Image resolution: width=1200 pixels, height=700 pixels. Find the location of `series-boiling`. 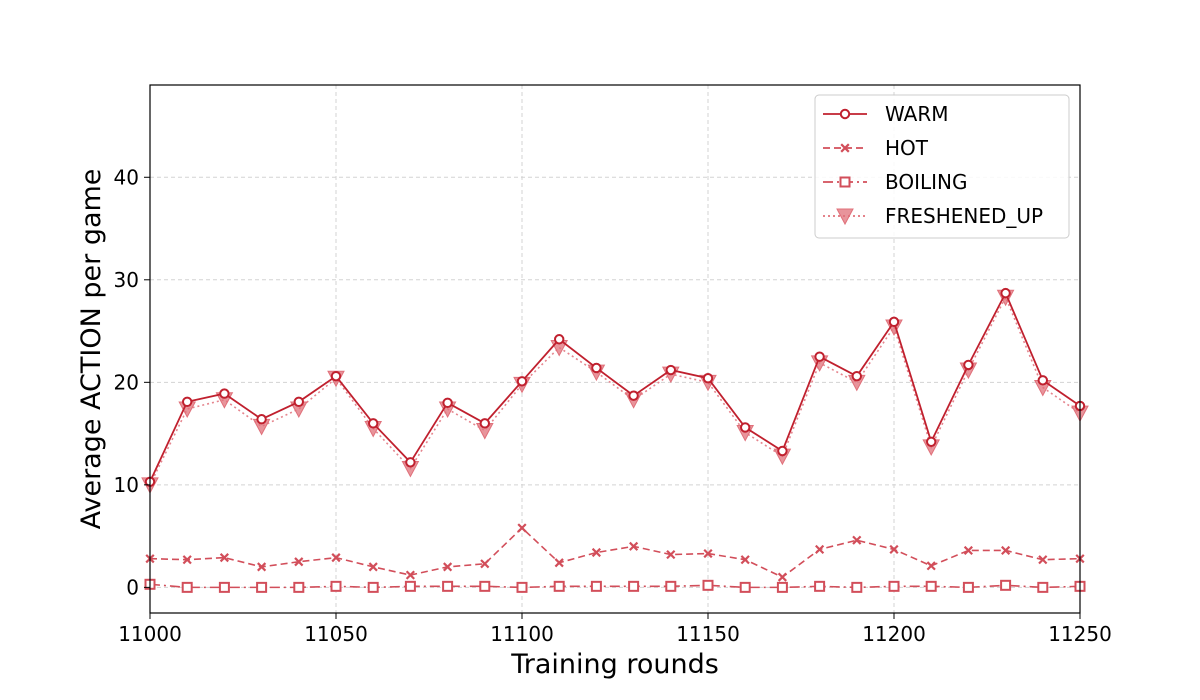

series-boiling is located at coordinates (615, 585).